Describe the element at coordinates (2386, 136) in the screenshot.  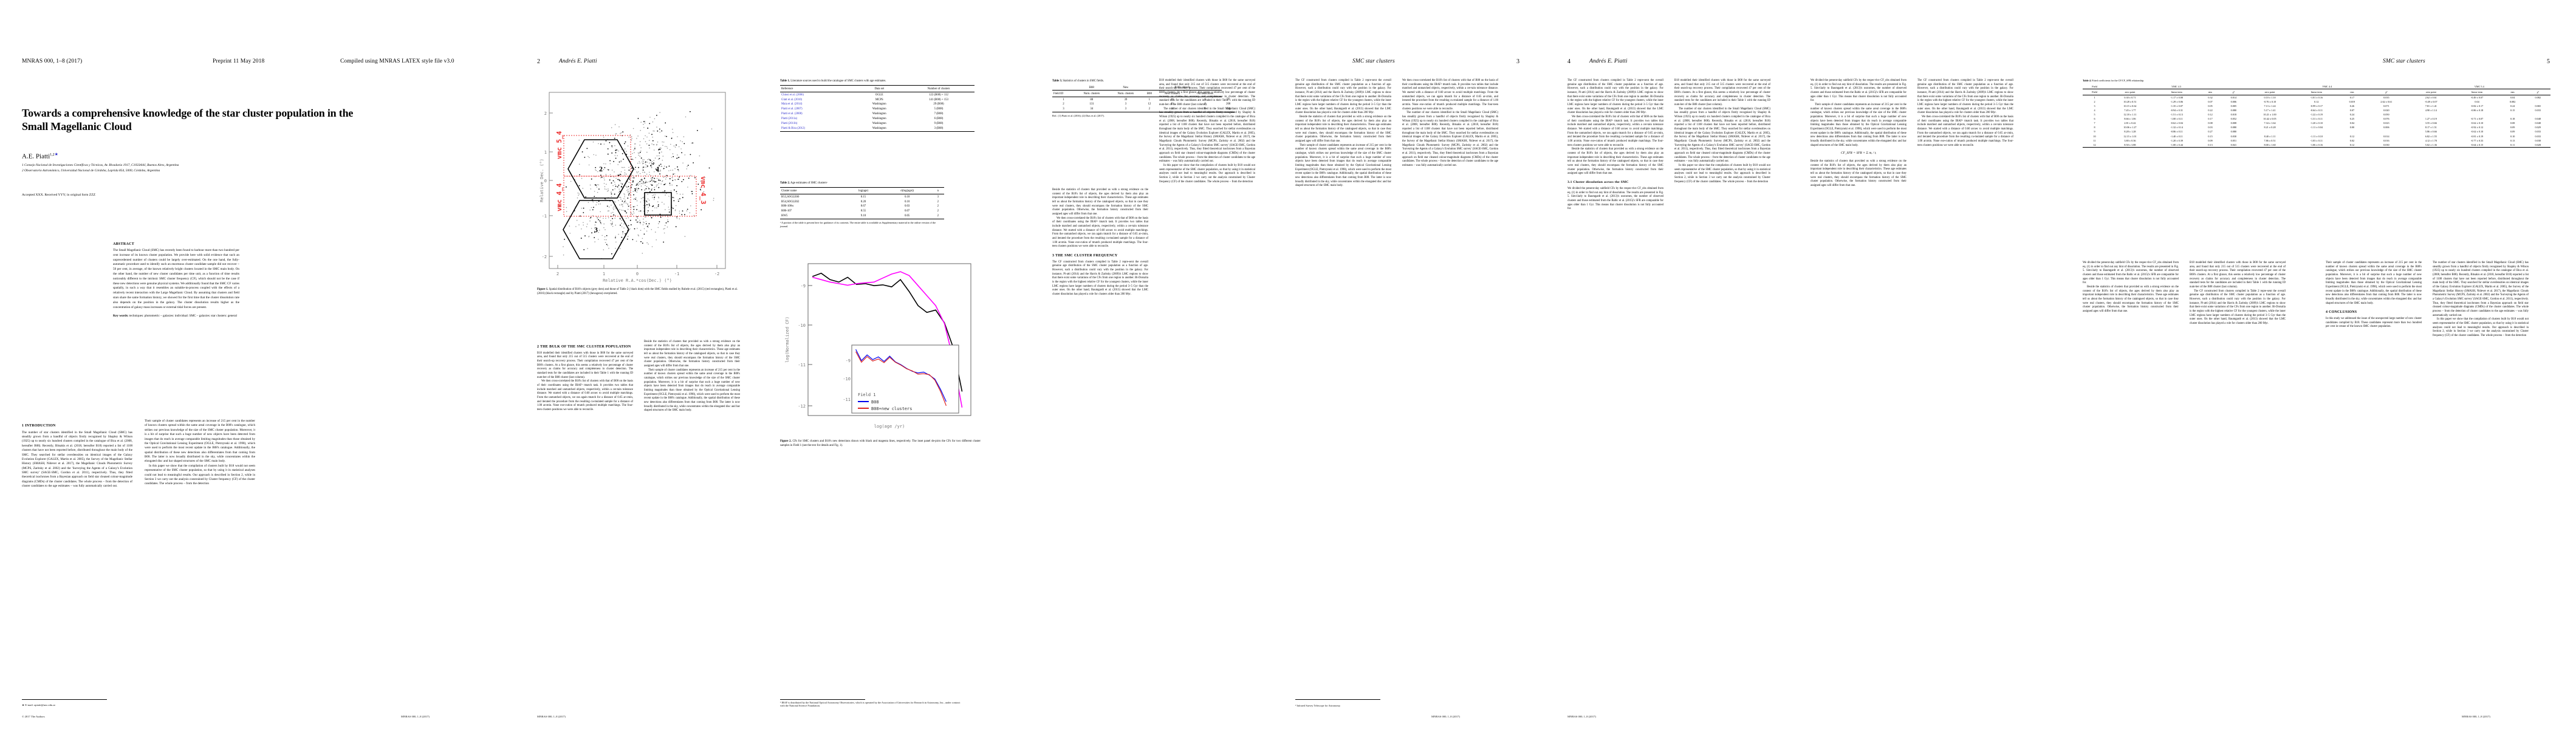
I see `table-cell: 0.014` at that location.